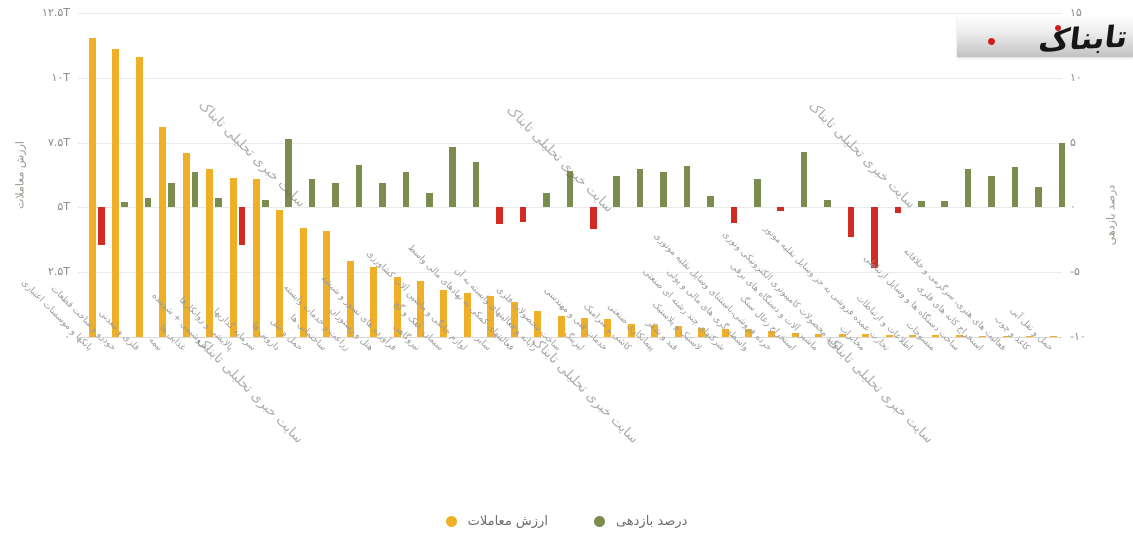 This screenshot has height=555, width=1133. What do you see at coordinates (56, 12) in the screenshot?
I see `left-tick-label: ۱۲.۵T` at bounding box center [56, 12].